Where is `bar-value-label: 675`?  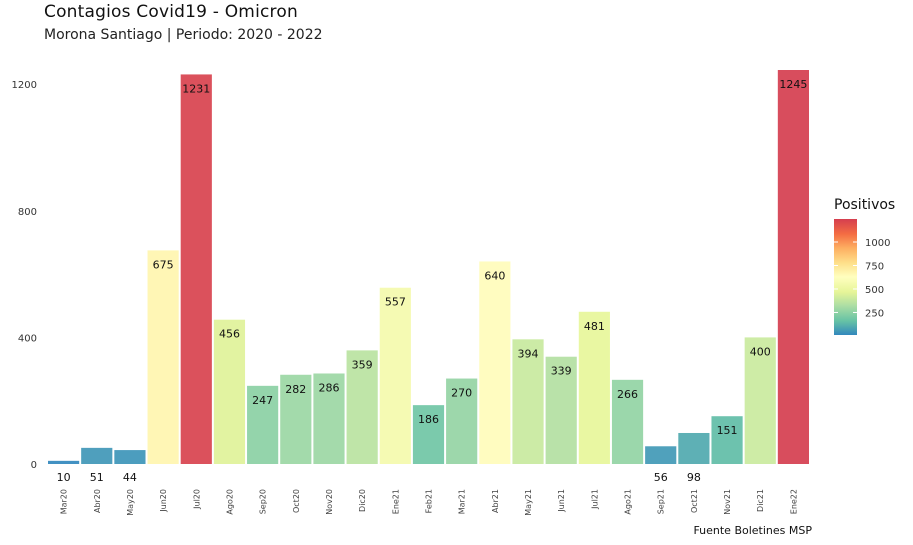 bar-value-label: 675 is located at coordinates (163, 264).